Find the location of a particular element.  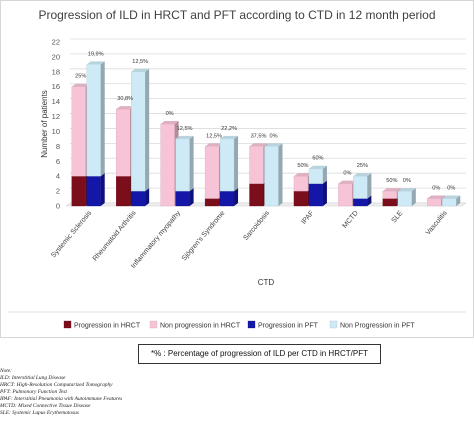

x-tick-label: Sjögren's Syndrome is located at coordinates (204, 236).